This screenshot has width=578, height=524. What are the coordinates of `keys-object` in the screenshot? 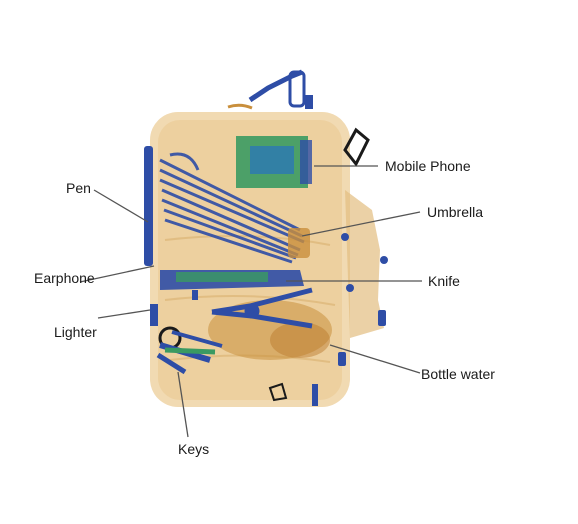 It's located at (189, 350).